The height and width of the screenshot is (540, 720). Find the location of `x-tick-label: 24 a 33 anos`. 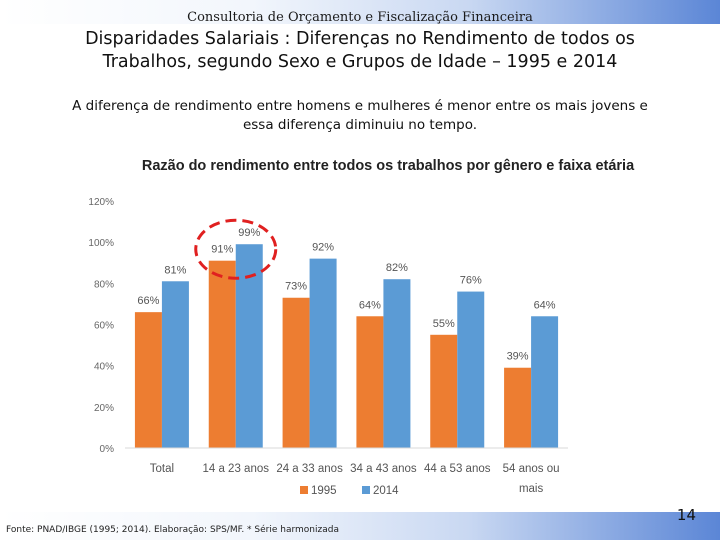

x-tick-label: 24 a 33 anos is located at coordinates (309, 469).